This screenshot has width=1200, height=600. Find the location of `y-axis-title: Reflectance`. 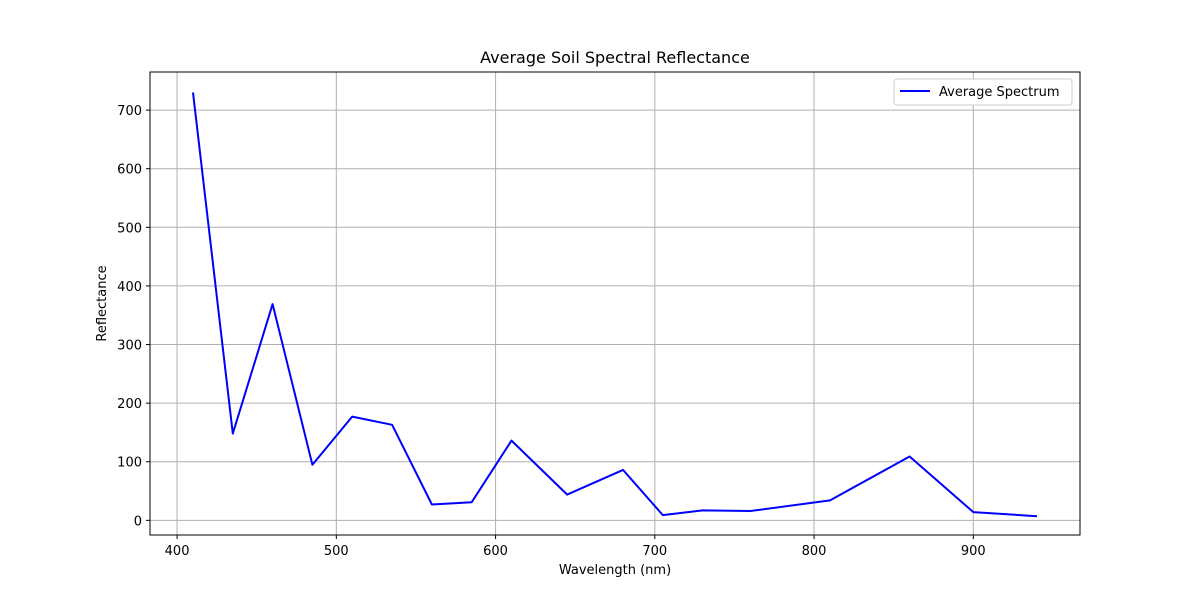

y-axis-title: Reflectance is located at coordinates (102, 303).